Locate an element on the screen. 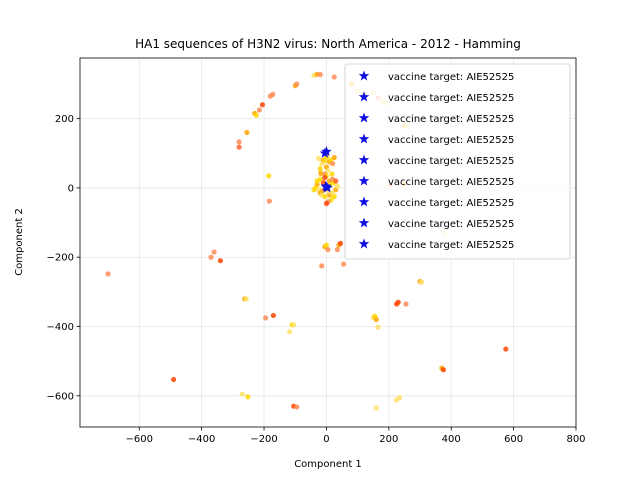 The height and width of the screenshot is (480, 640). x-tick-label: 600 is located at coordinates (513, 439).